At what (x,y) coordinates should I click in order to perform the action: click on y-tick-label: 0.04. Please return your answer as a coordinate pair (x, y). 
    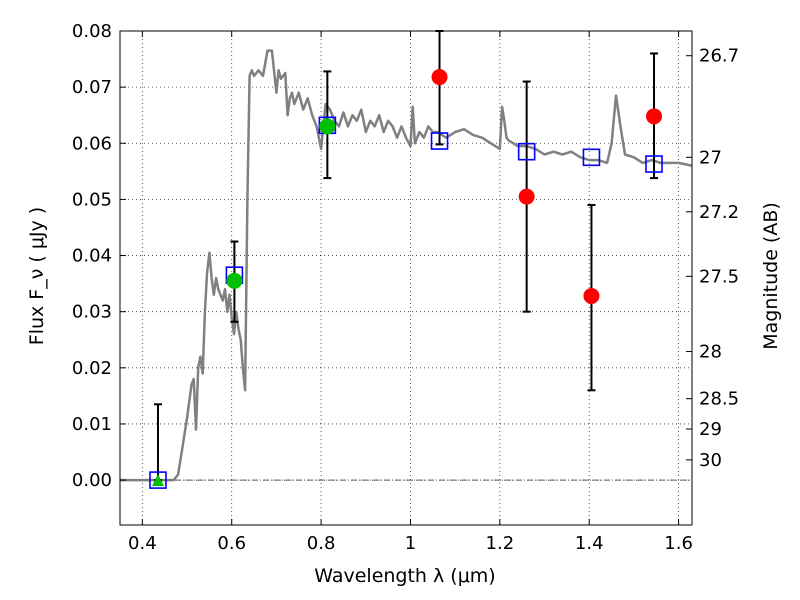
    Looking at the image, I should click on (92, 256).